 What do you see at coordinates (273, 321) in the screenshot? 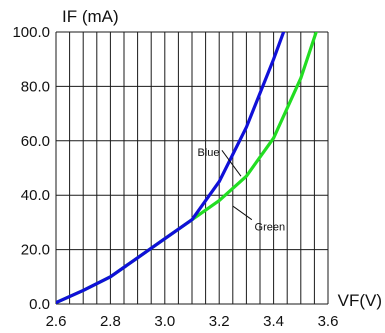
I see `x-tick-label: 3.4` at bounding box center [273, 321].